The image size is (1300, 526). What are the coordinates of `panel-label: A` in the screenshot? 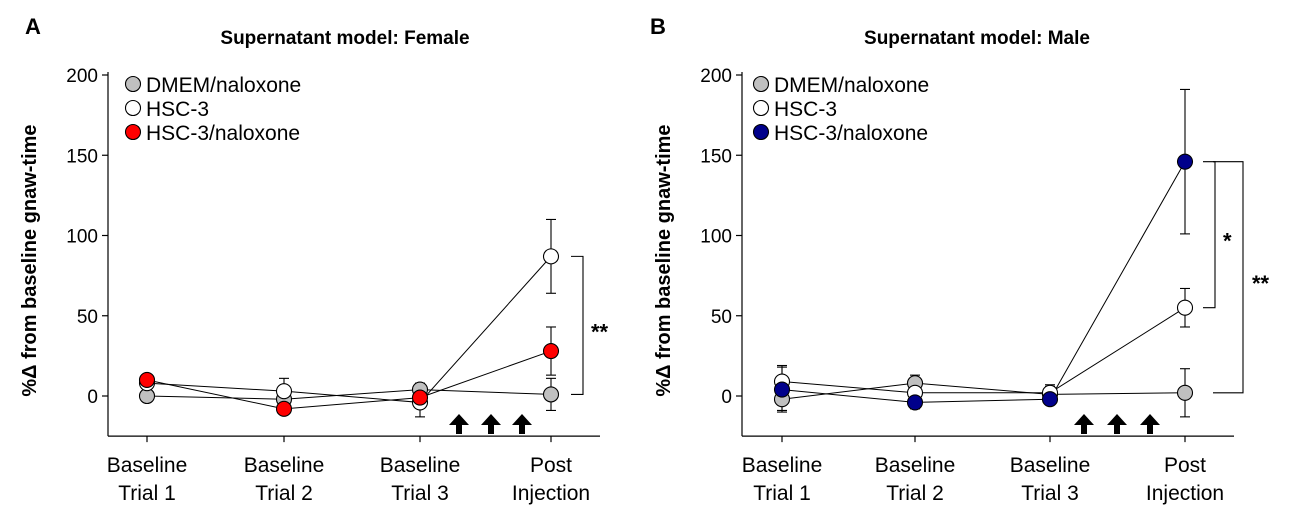 It's located at (33, 26).